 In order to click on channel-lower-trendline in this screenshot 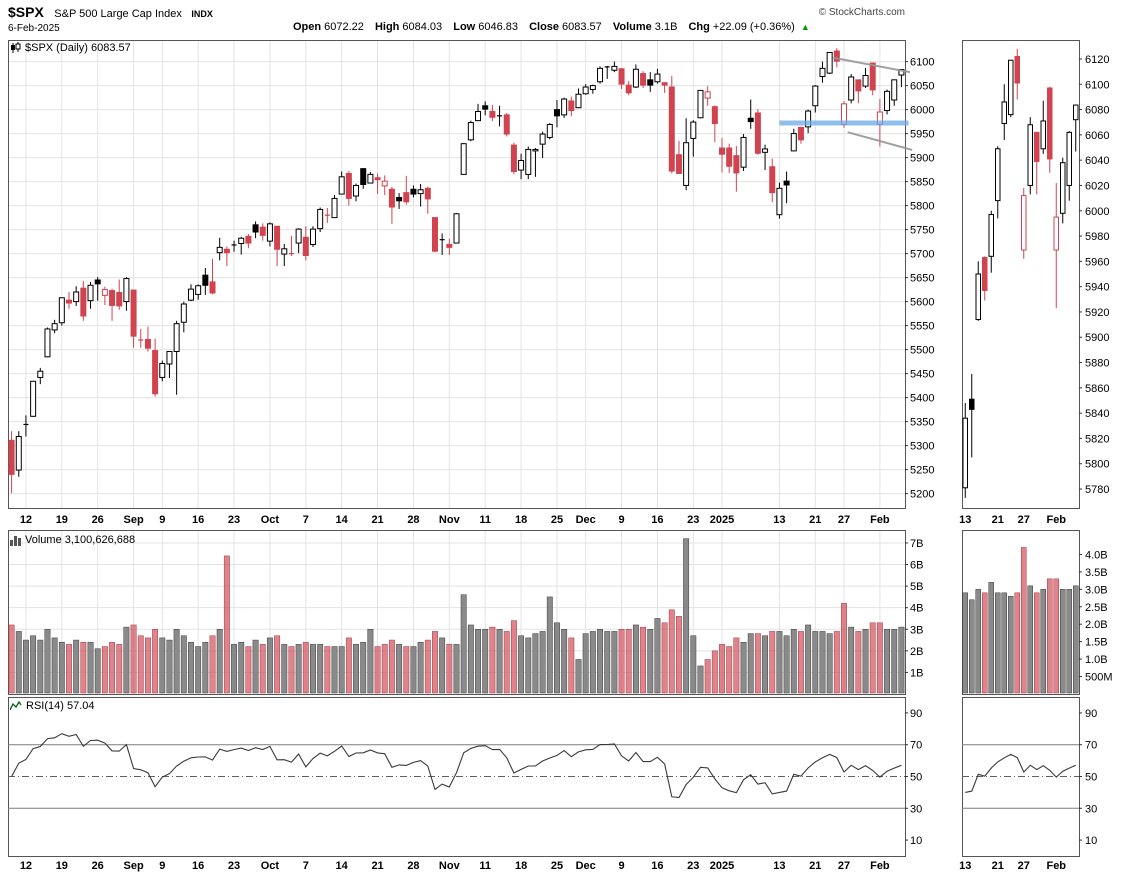, I will do `click(880, 141)`.